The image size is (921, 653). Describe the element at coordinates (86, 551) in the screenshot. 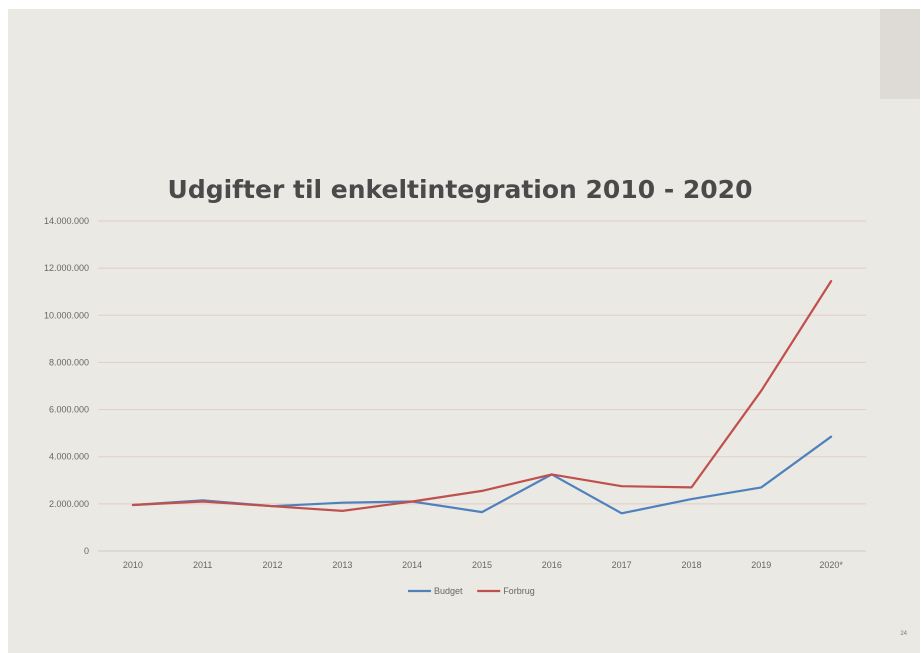

I see `y-tick-label: 0` at that location.